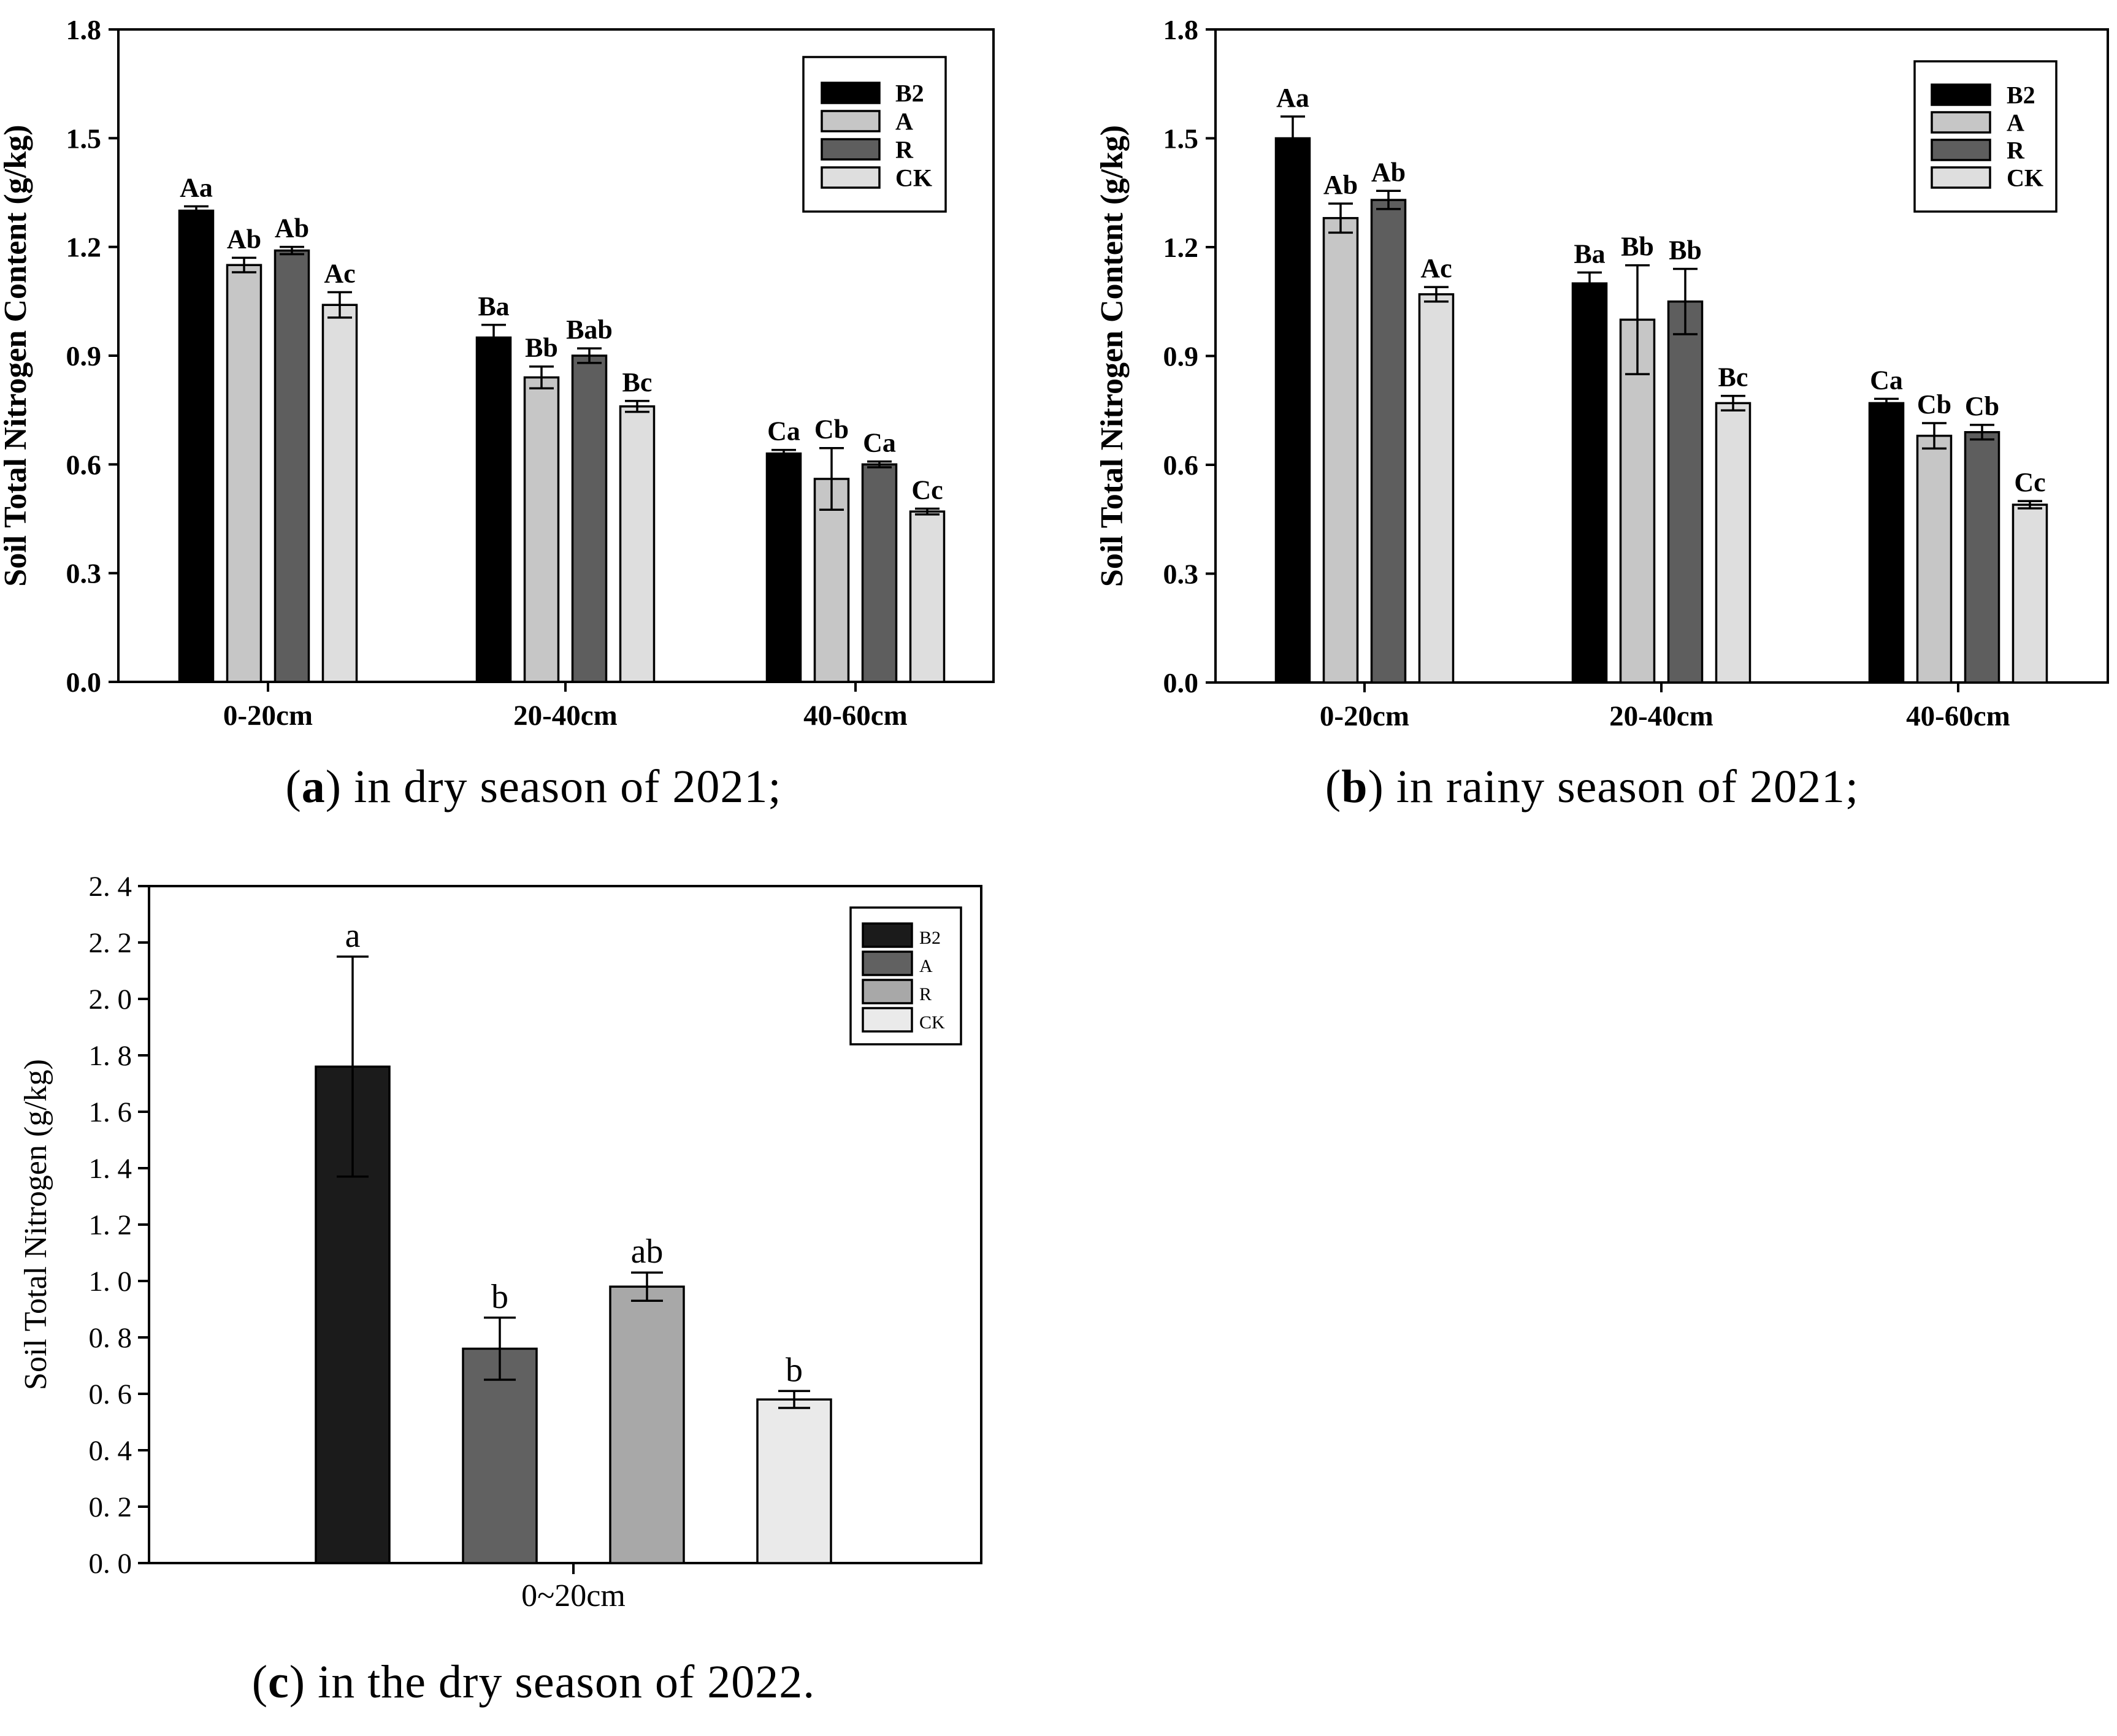  Describe the element at coordinates (1934, 559) in the screenshot. I see `bar-A-40-60cm` at that location.